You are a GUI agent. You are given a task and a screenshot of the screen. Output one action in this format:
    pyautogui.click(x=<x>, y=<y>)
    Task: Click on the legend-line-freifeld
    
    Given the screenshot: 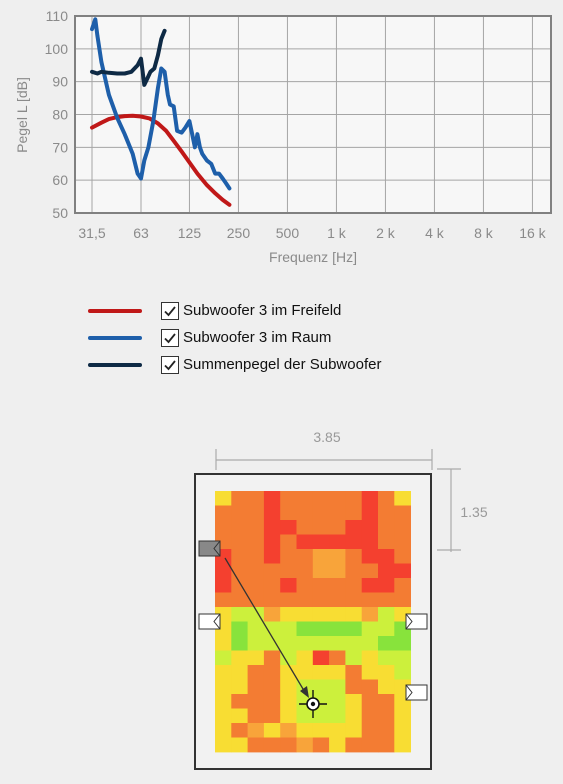 What is the action you would take?
    pyautogui.click(x=115, y=310)
    